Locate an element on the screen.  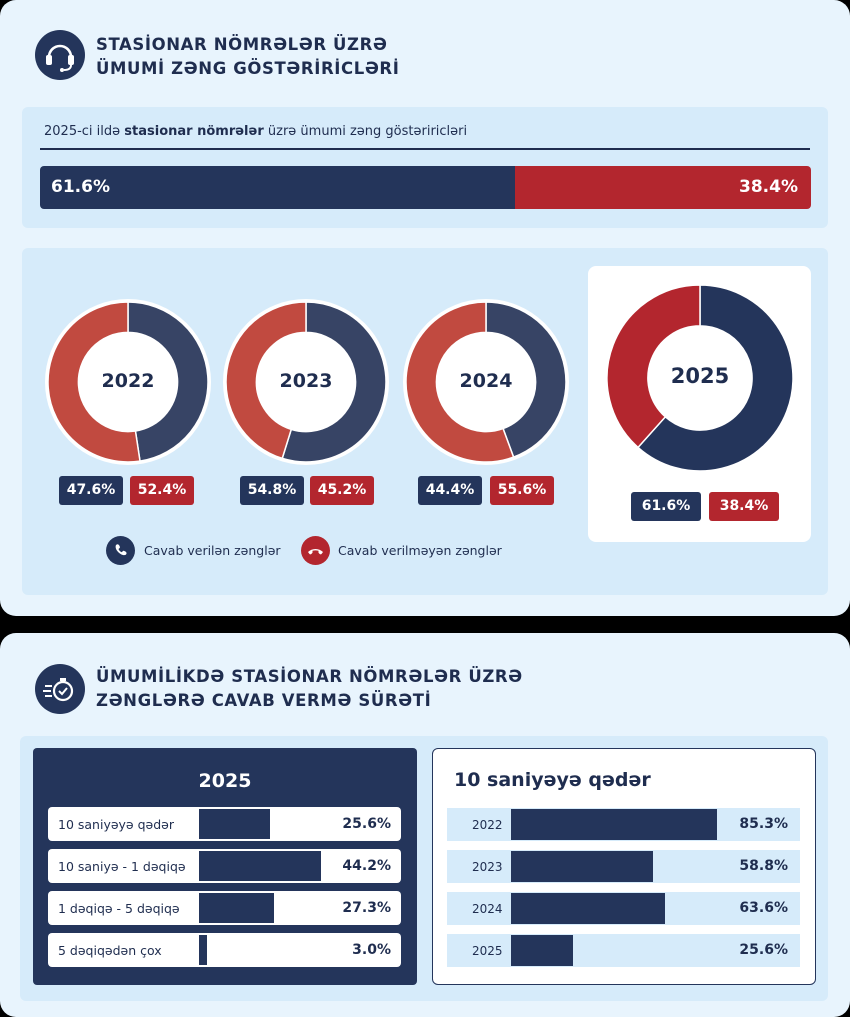
speed-row-label: 10 saniyəyə qədər is located at coordinates (116, 824).